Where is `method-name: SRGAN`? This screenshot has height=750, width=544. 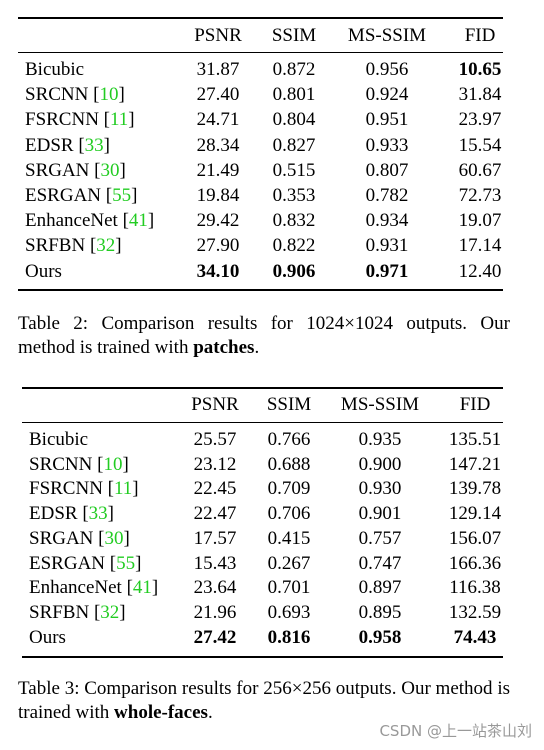
method-name: SRGAN is located at coordinates (57, 170).